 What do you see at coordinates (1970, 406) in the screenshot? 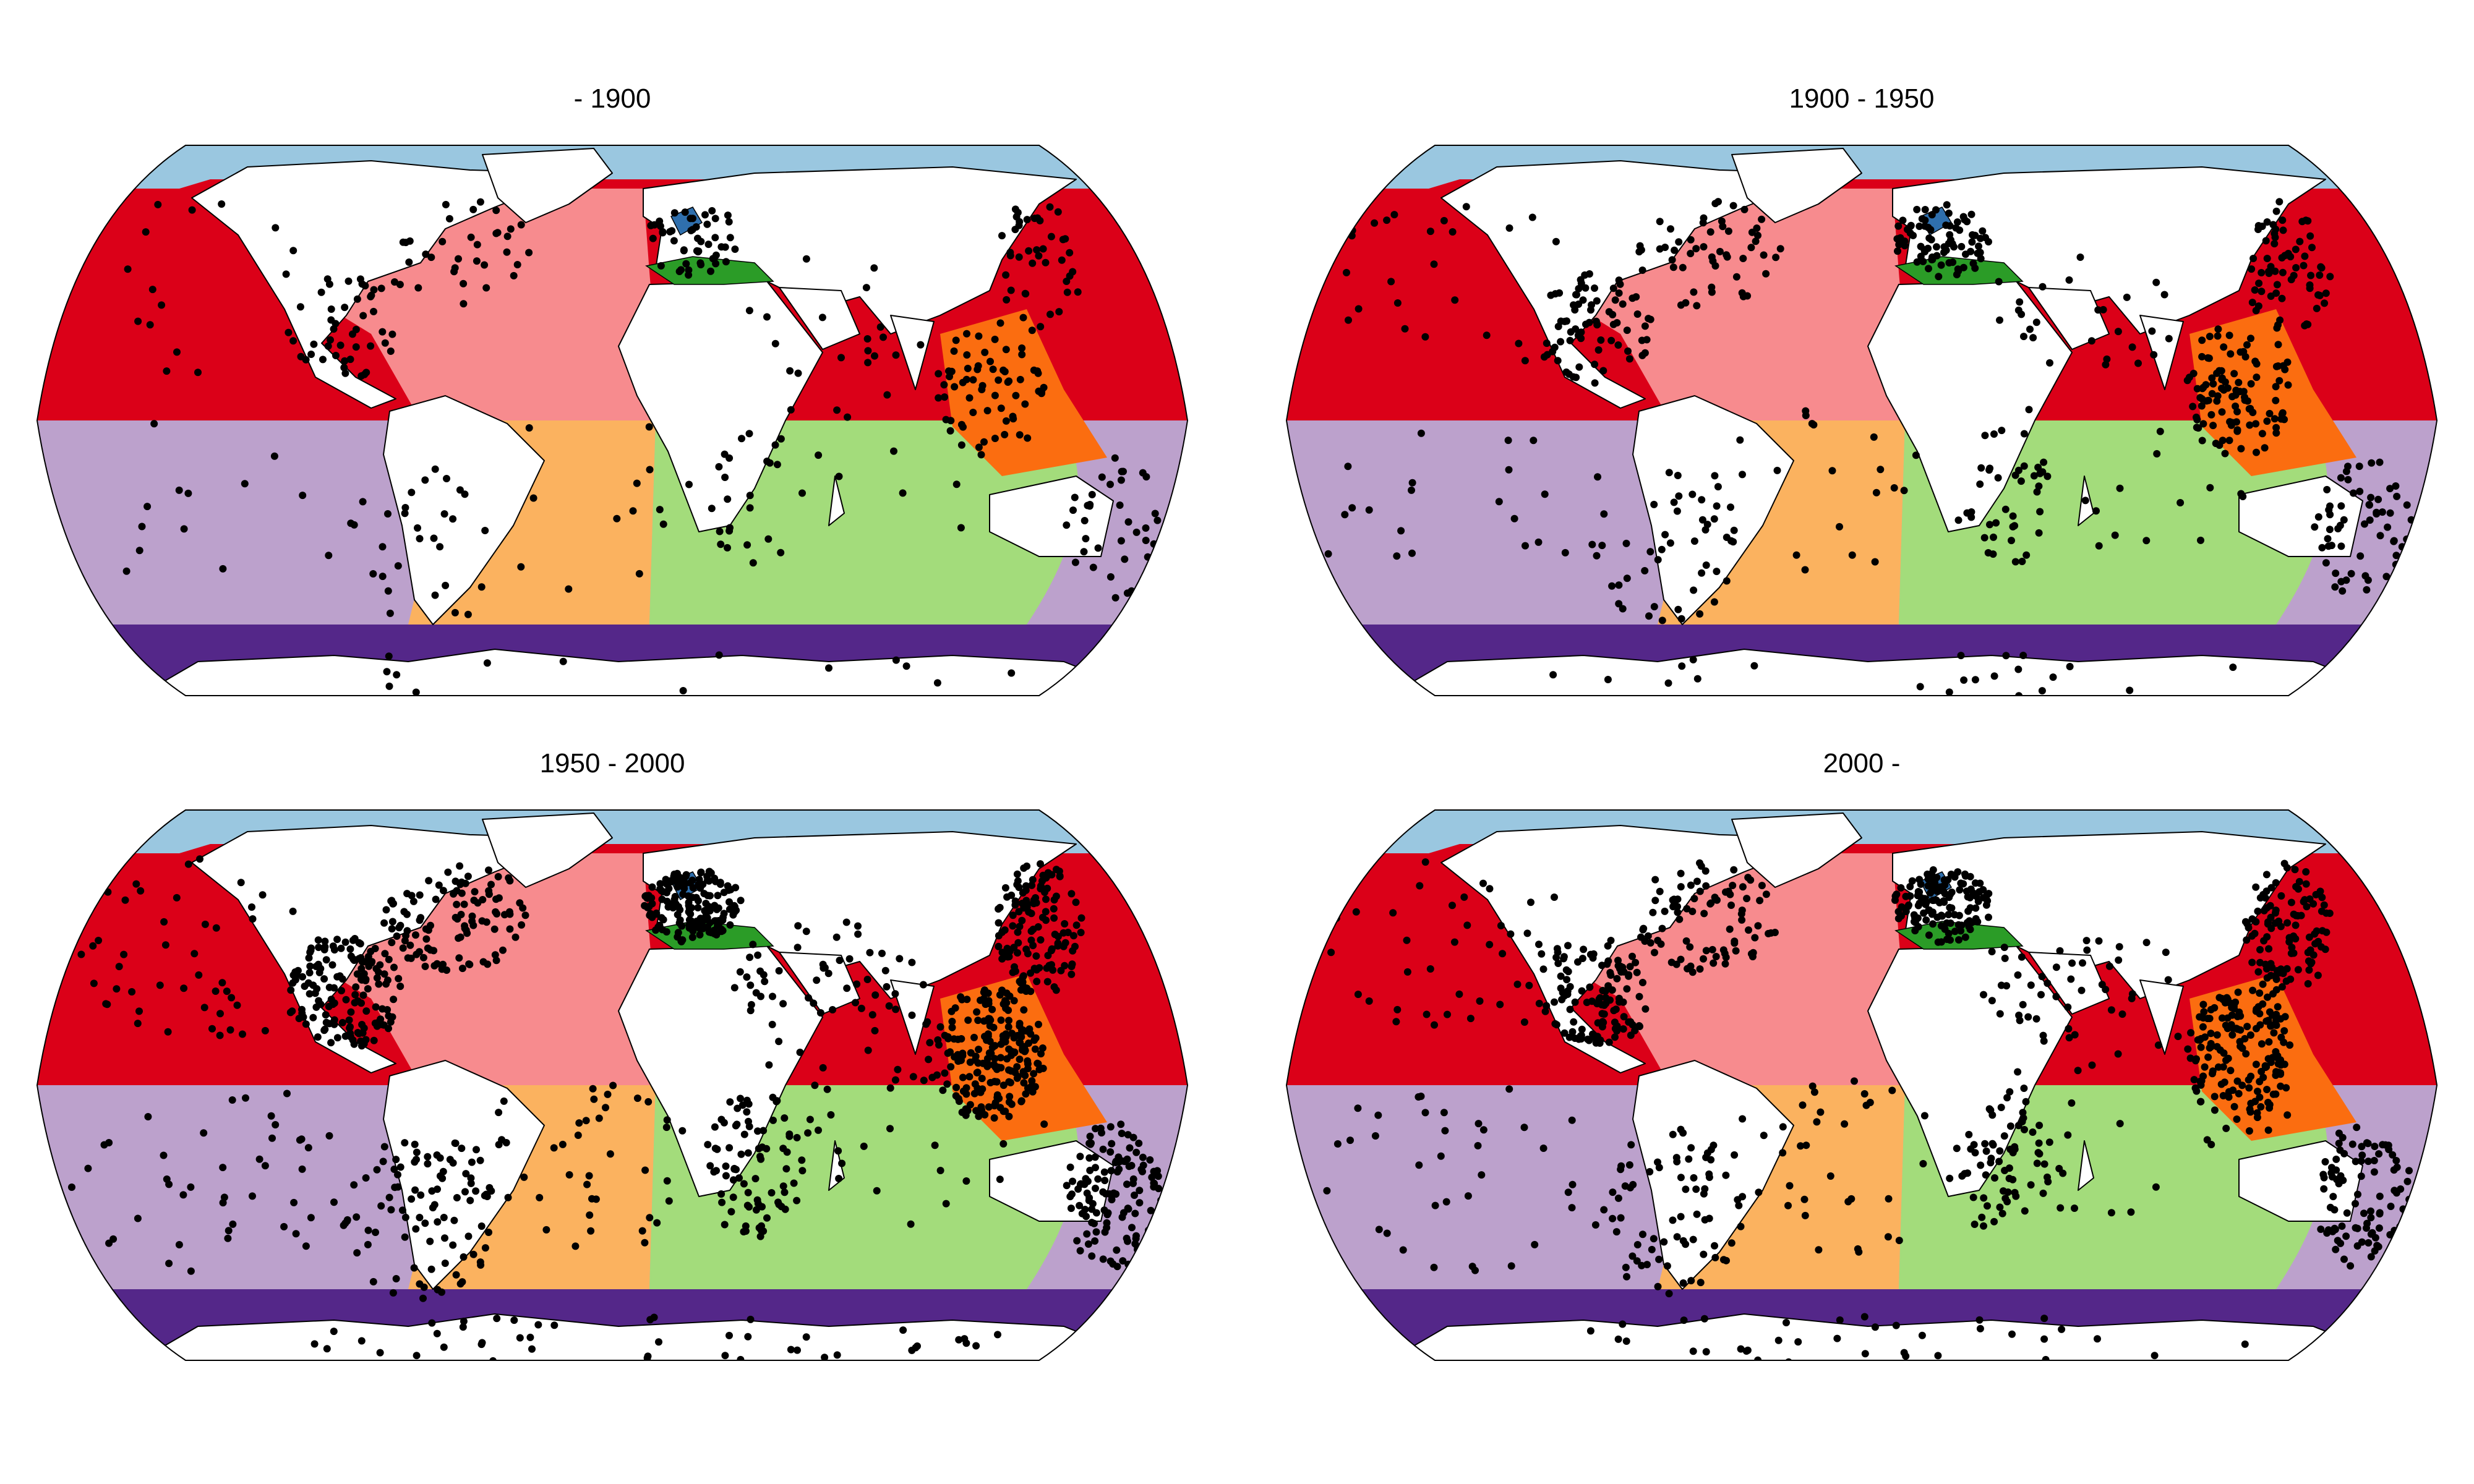
I see `land-africa` at bounding box center [1970, 406].